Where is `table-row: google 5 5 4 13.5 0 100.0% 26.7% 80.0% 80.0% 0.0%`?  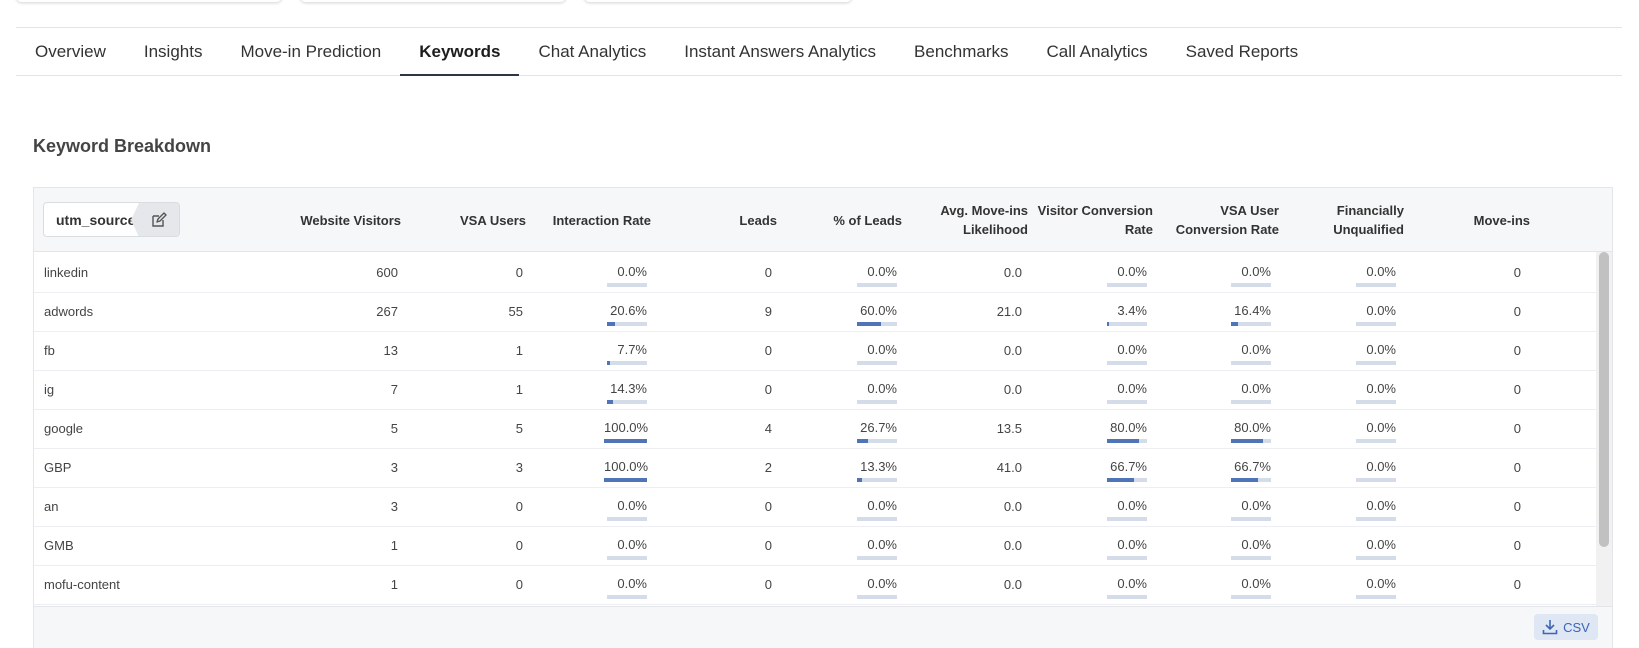 table-row: google 5 5 4 13.5 0 100.0% 26.7% 80.0% 80.0% 0.0% is located at coordinates (815, 428).